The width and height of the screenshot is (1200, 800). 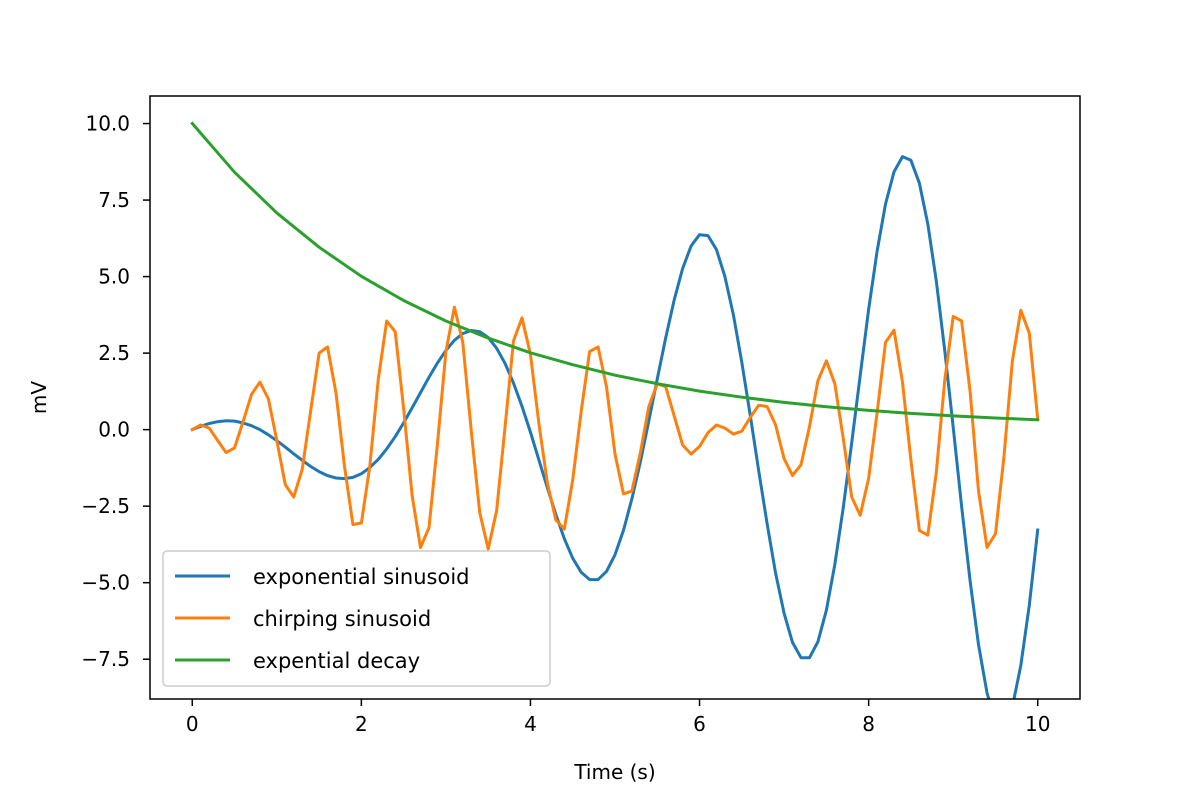 I want to click on legend-box, so click(x=356, y=618).